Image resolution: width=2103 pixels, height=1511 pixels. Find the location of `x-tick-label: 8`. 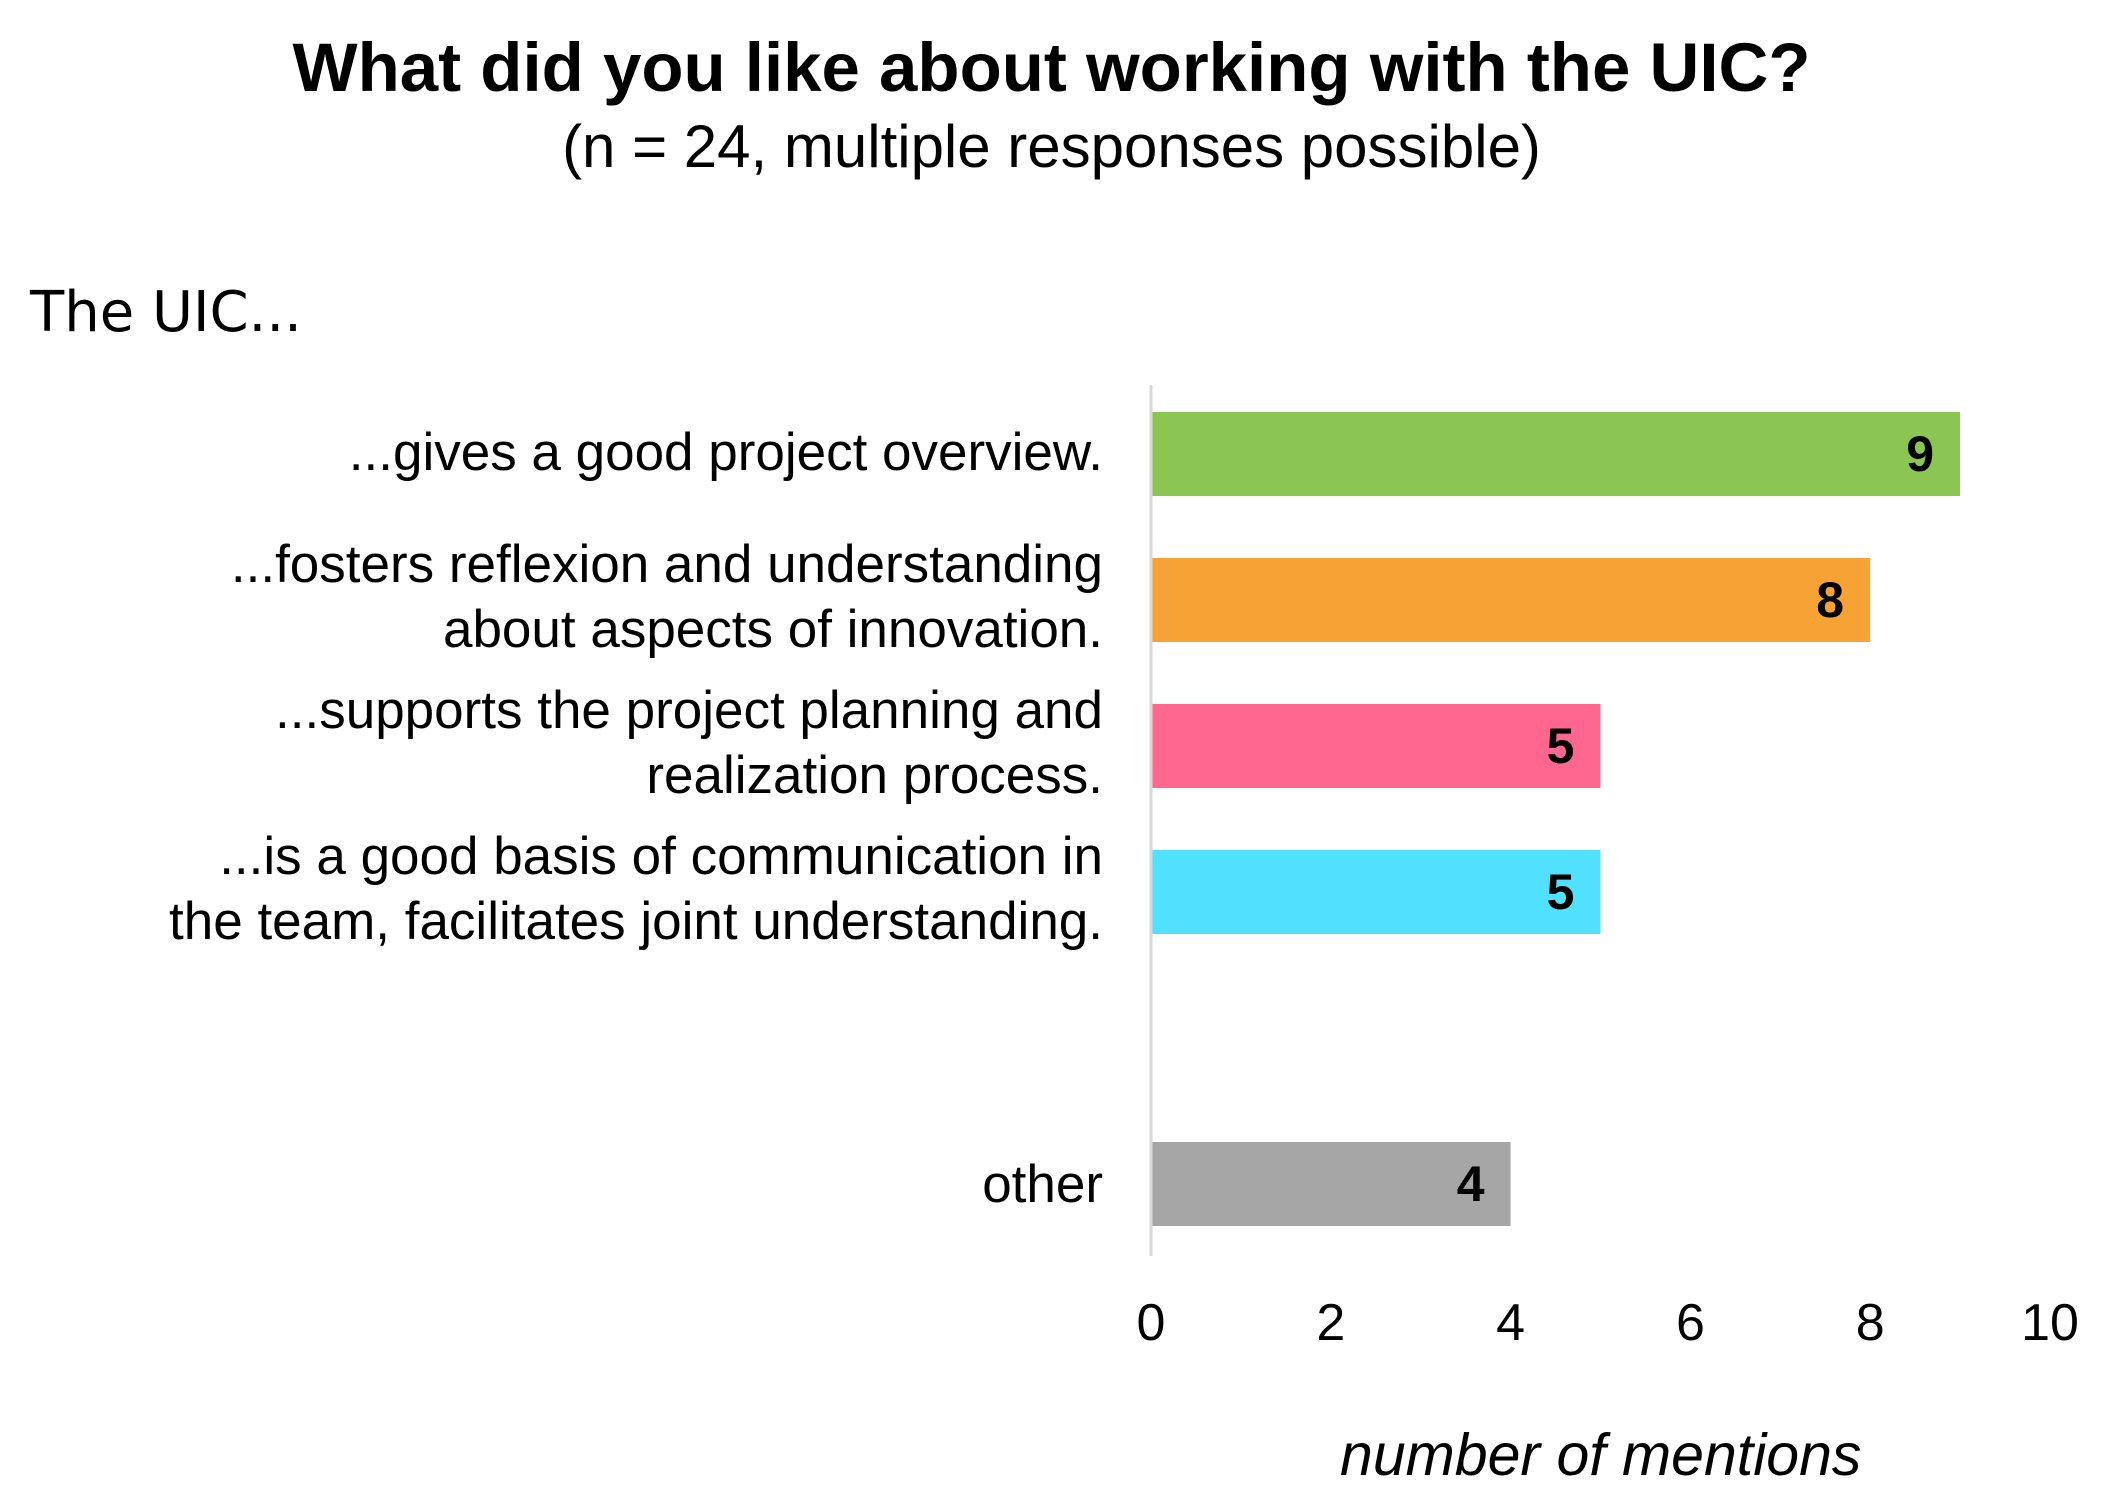

x-tick-label: 8 is located at coordinates (1870, 1323).